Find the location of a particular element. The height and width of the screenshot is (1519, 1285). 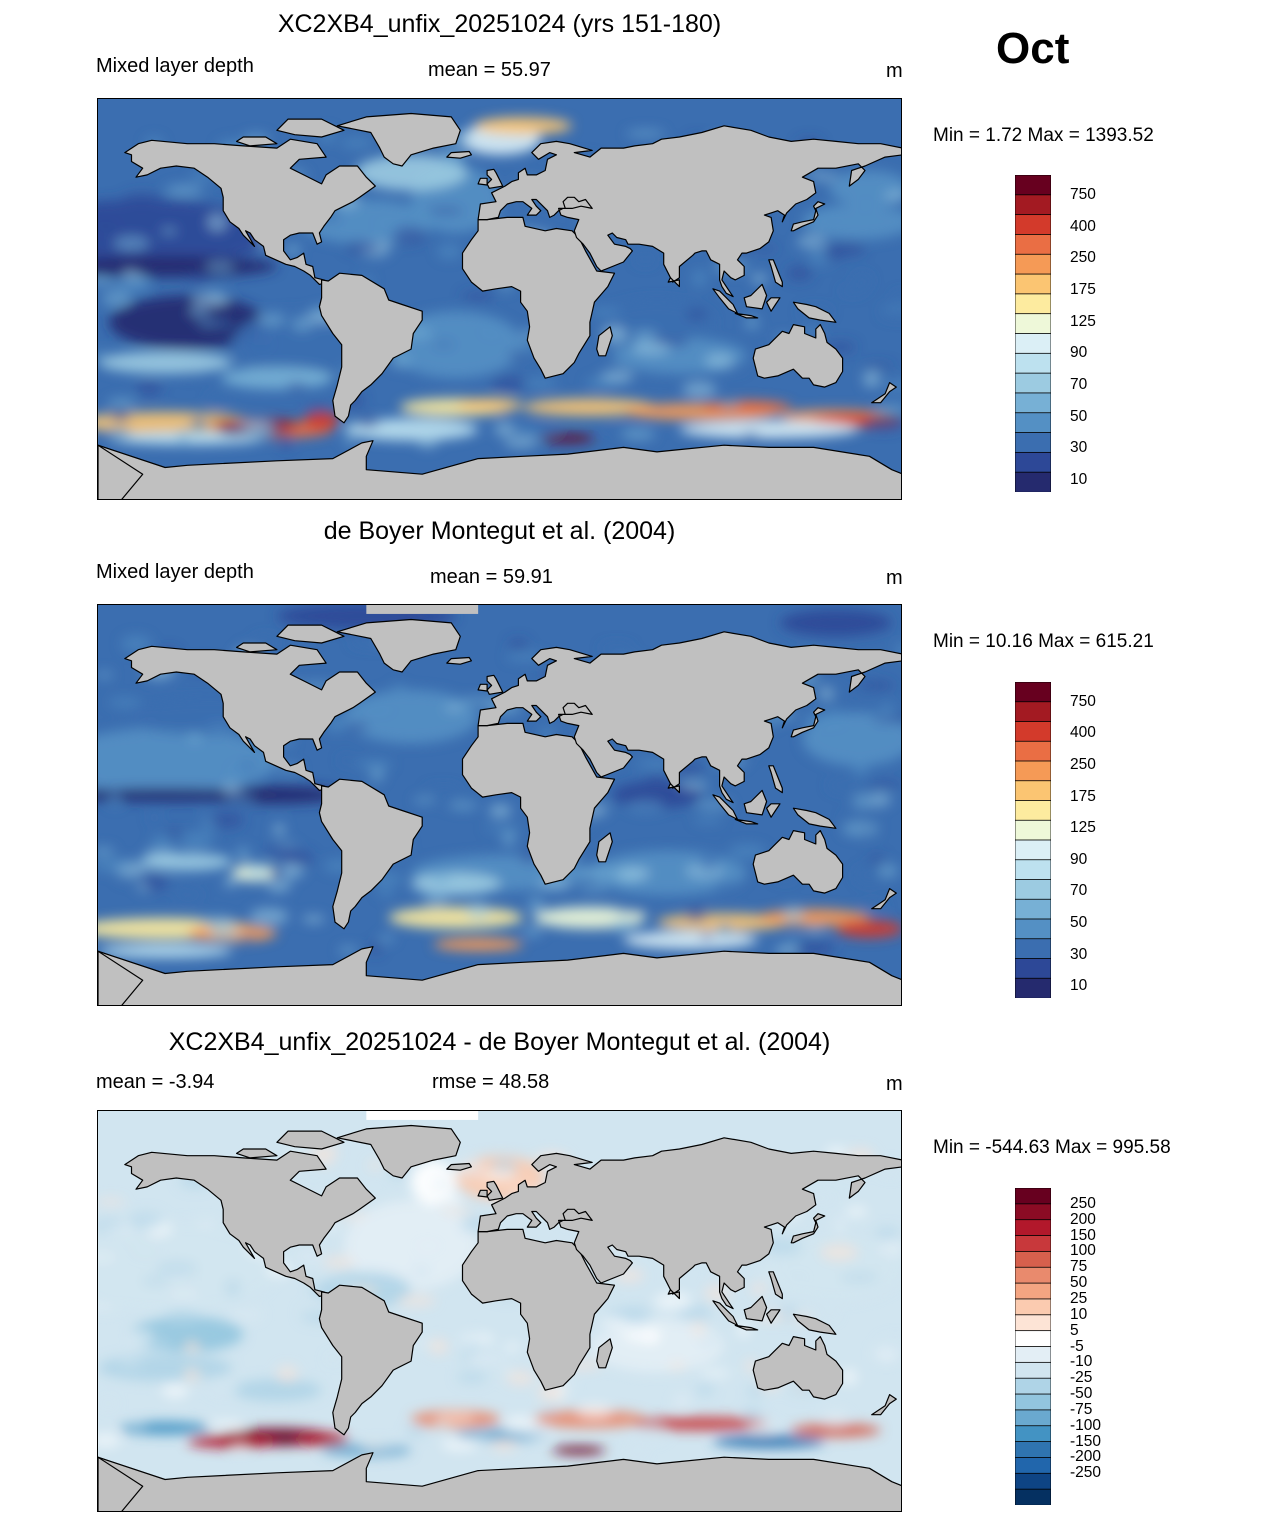

colorbar-tick-label: 70 is located at coordinates (1079, 384).